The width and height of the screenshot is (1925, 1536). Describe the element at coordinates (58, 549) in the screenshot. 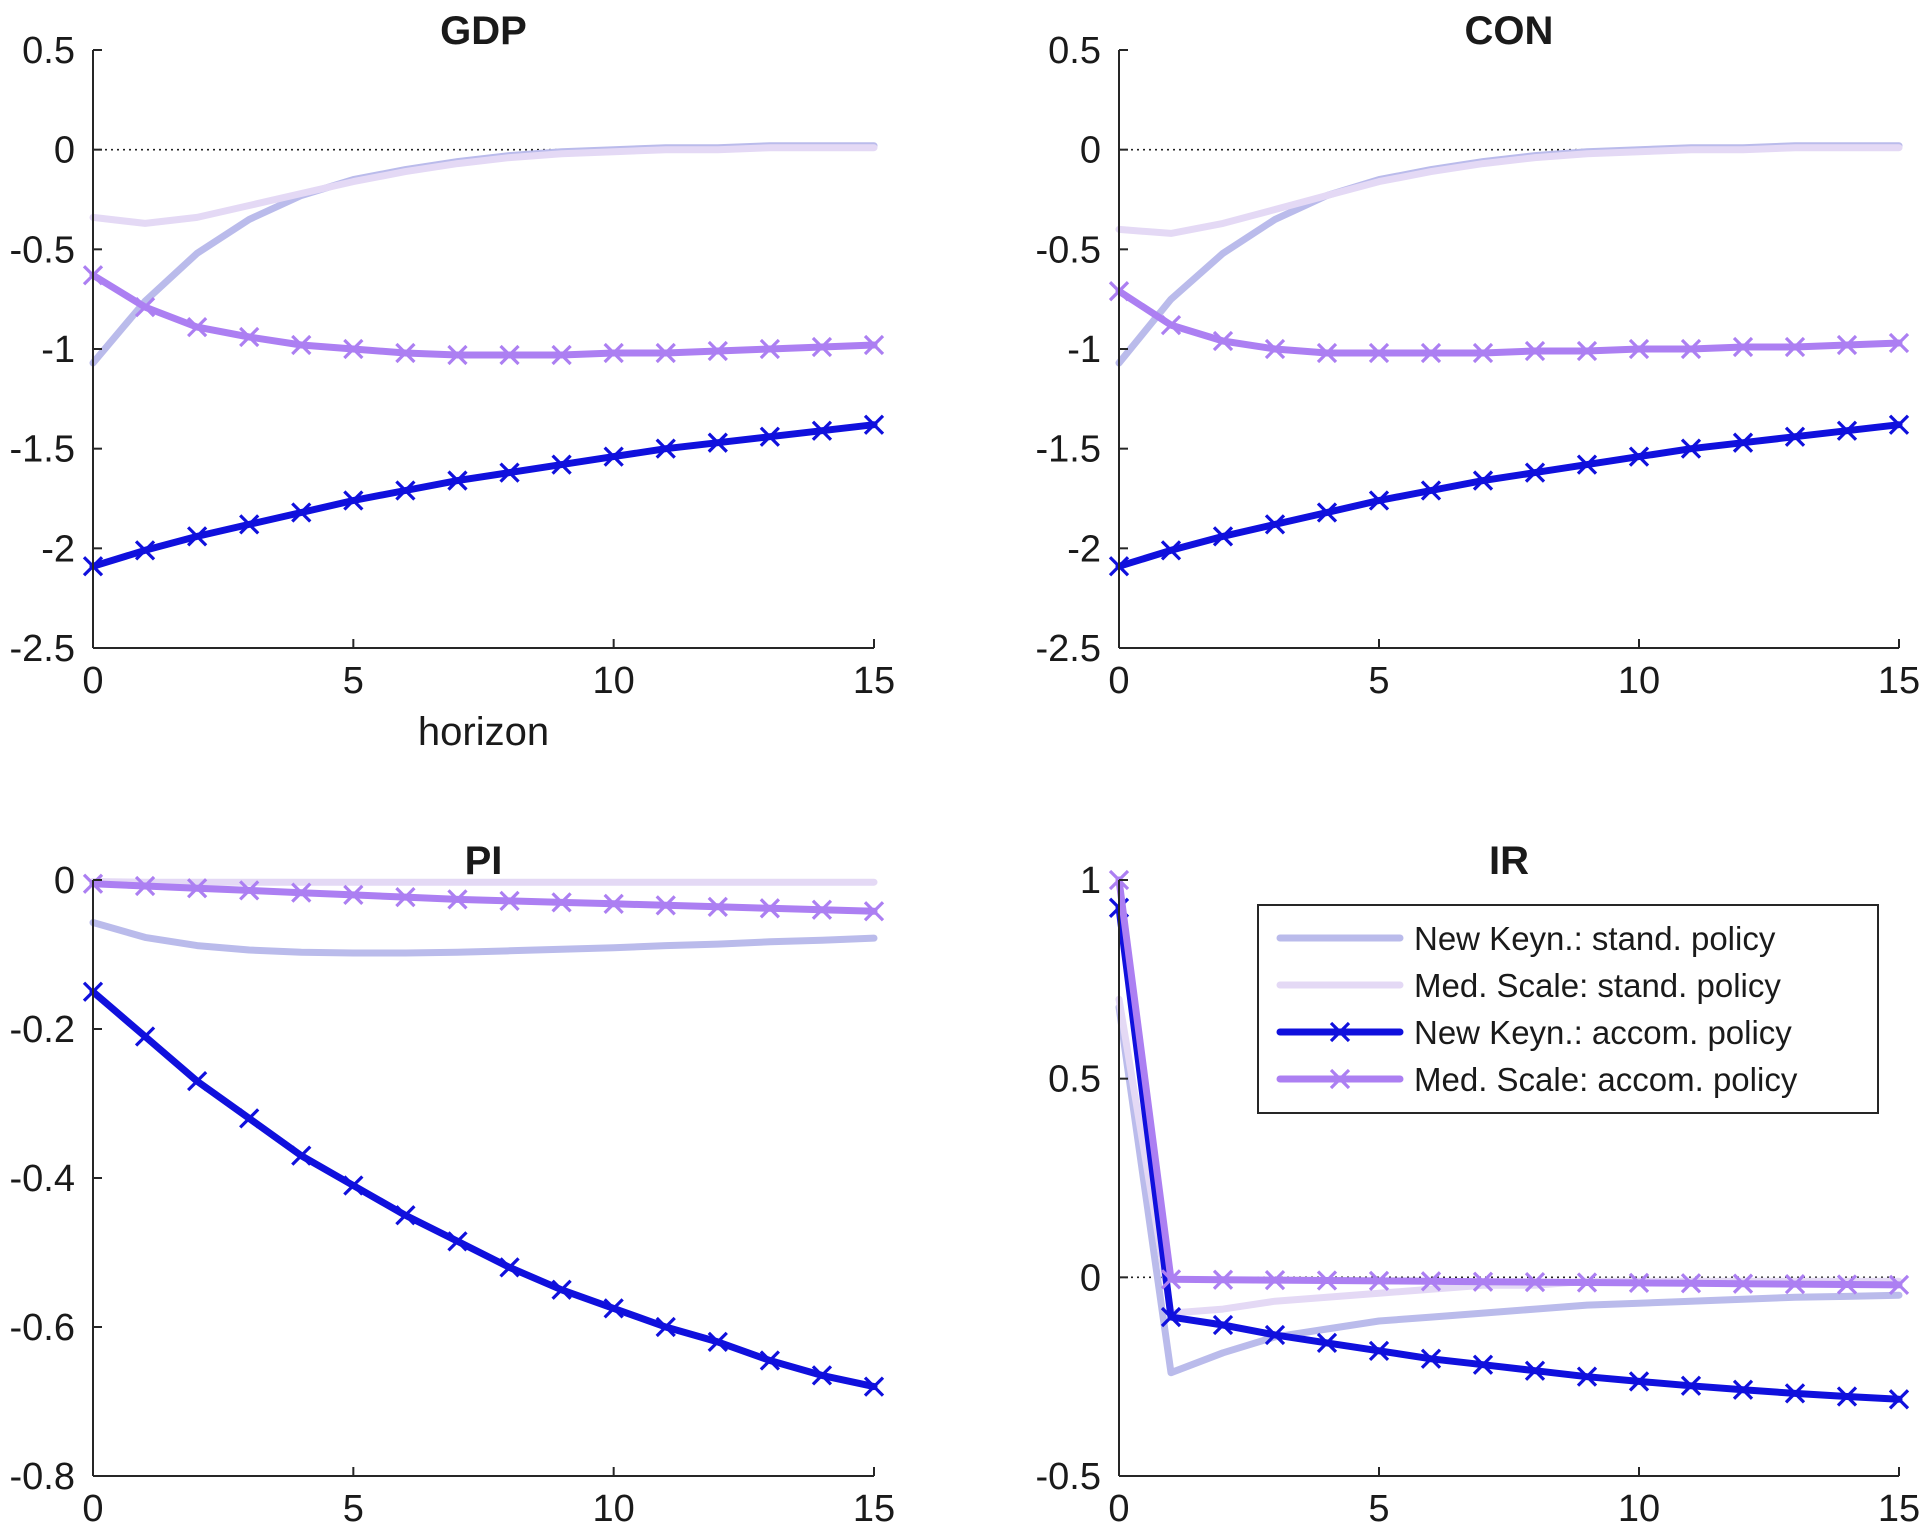

I see `y-tick-label: -2` at that location.